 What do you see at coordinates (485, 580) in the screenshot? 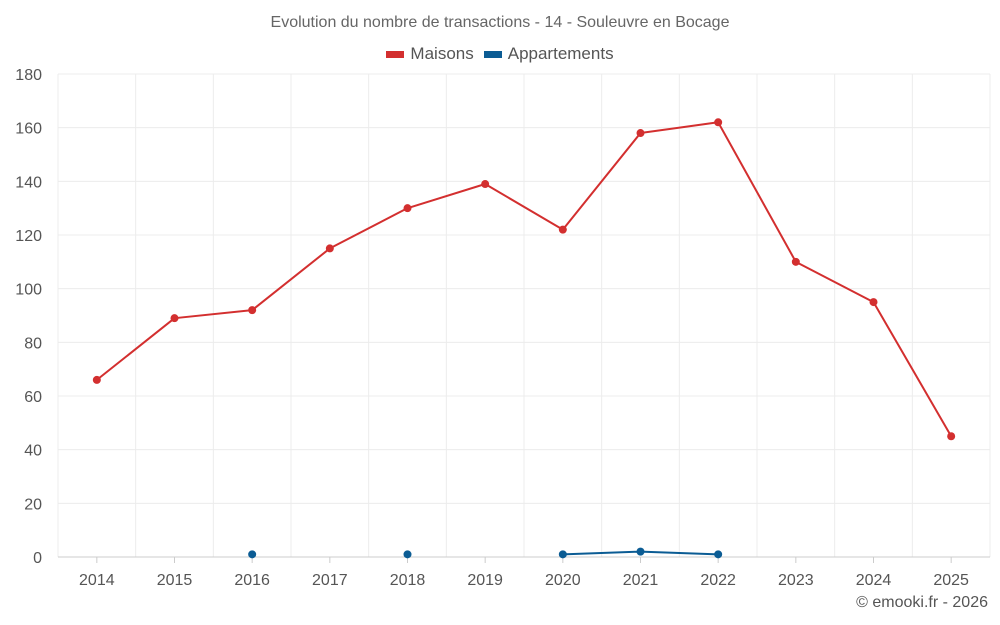
I see `x-tick-label: 2019` at bounding box center [485, 580].